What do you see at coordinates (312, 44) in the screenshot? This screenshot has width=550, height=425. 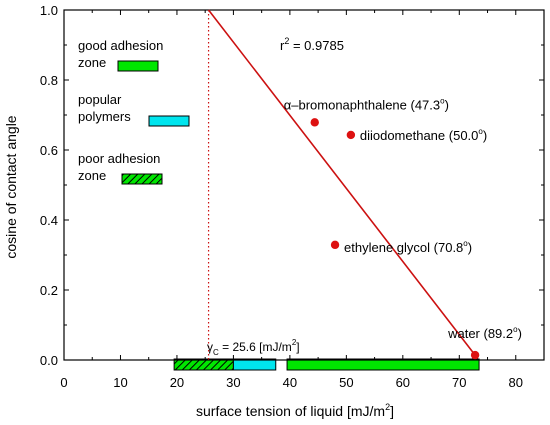 I see `r2-annotation: r2 = 0.9785` at bounding box center [312, 44].